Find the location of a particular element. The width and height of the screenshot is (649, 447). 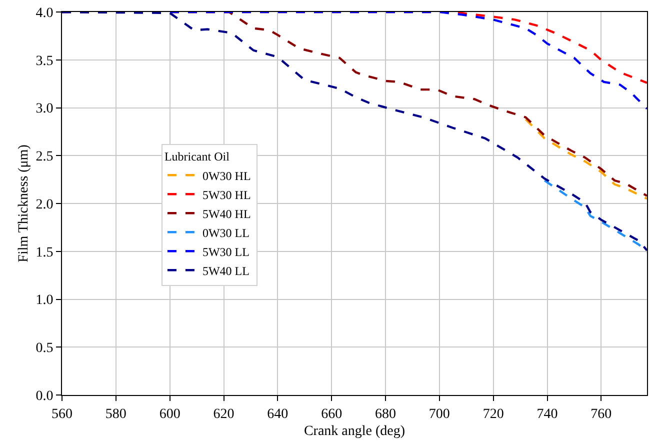

legend-title: Lubricant Oil is located at coordinates (197, 157).